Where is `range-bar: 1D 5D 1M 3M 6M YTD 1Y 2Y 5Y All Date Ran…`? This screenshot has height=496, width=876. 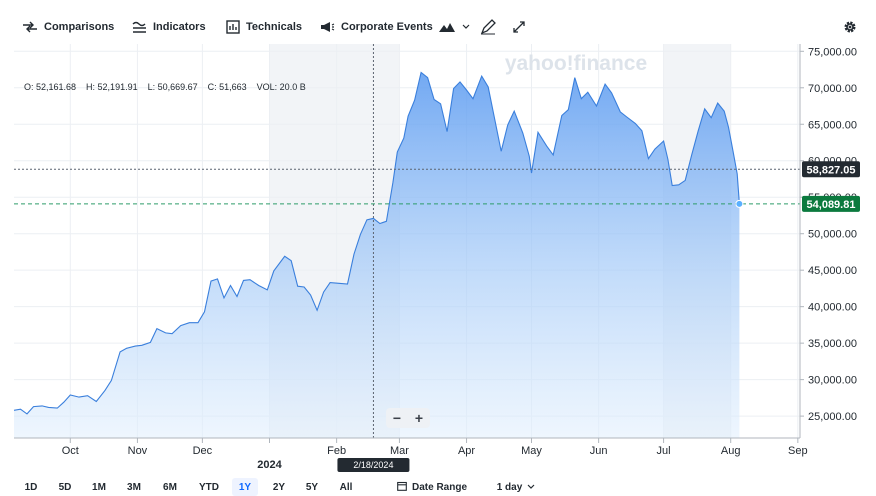 range-bar: 1D 5D 1M 3M 6M YTD 1Y 2Y 5Y All Date Ran… is located at coordinates (438, 485).